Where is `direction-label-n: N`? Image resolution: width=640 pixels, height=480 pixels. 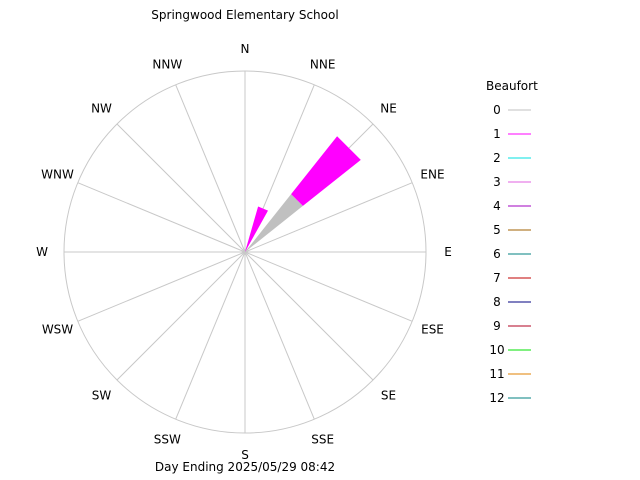 direction-label-n: N is located at coordinates (245, 49).